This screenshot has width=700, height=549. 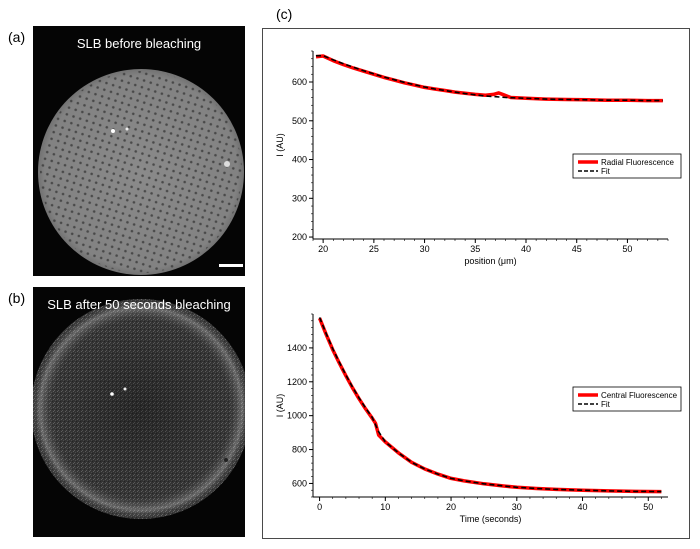 I want to click on chart1-x-tick-label: 50, so click(x=627, y=249).